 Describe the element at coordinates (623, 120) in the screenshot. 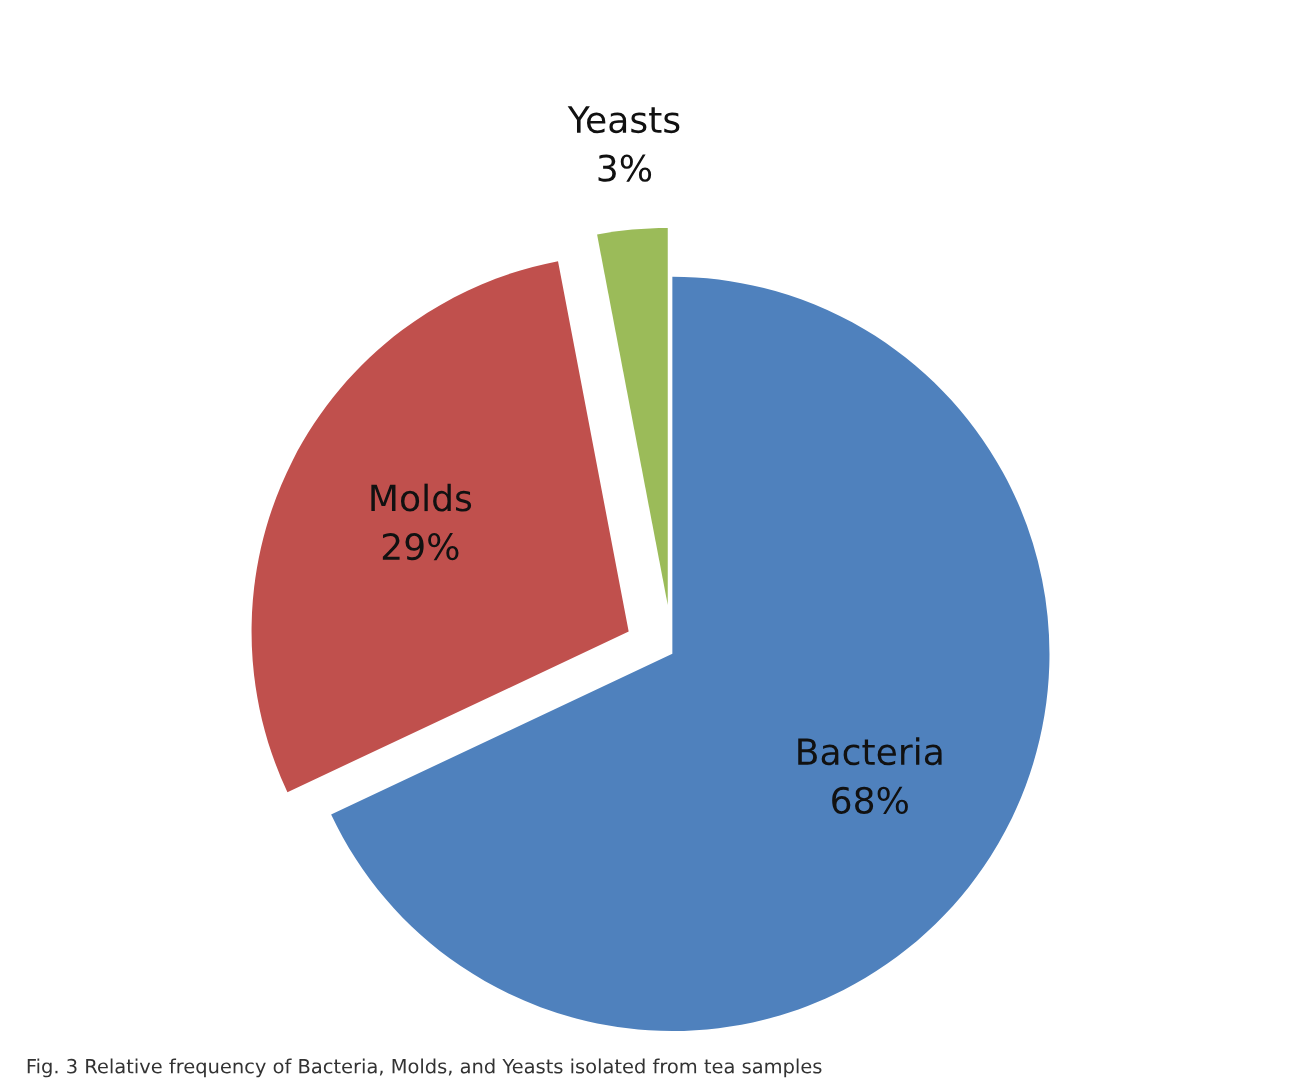

I see `slice-label: Yeasts` at that location.